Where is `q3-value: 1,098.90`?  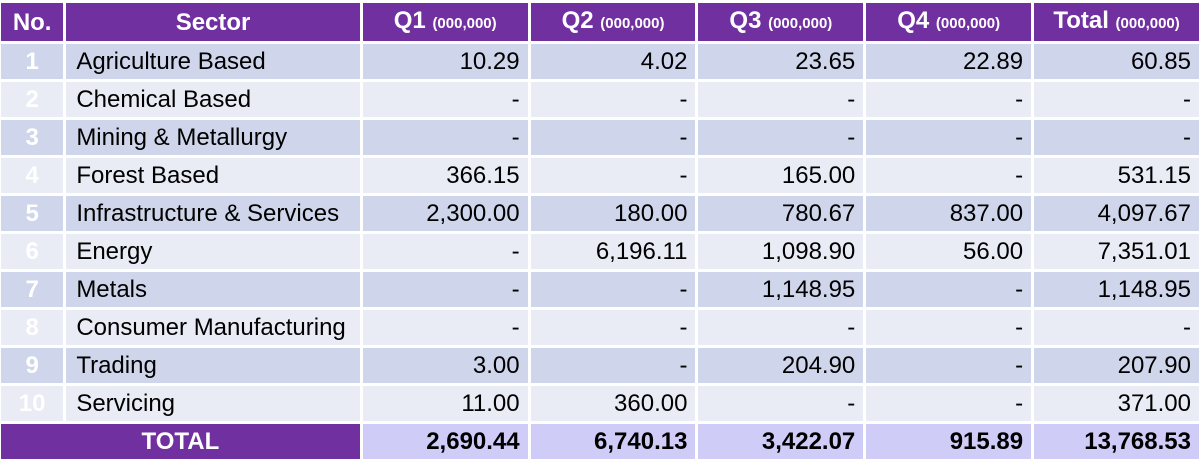
q3-value: 1,098.90 is located at coordinates (781, 251).